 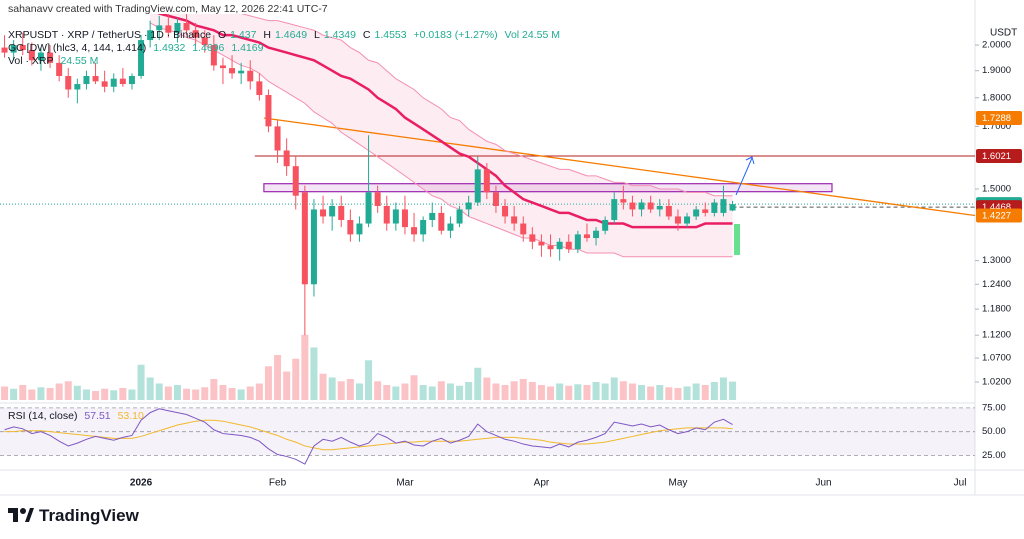 I want to click on ohlc-value: 1.437, so click(x=243, y=35).